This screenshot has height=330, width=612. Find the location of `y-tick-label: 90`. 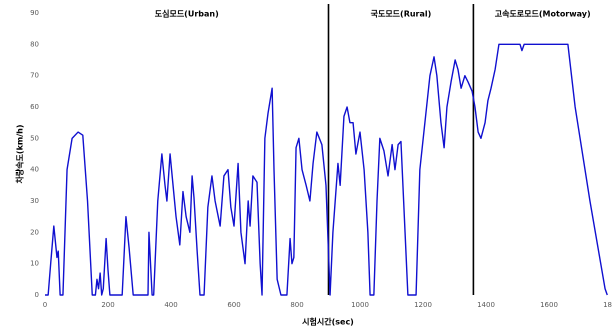

y-tick-label: 90 is located at coordinates (34, 13).